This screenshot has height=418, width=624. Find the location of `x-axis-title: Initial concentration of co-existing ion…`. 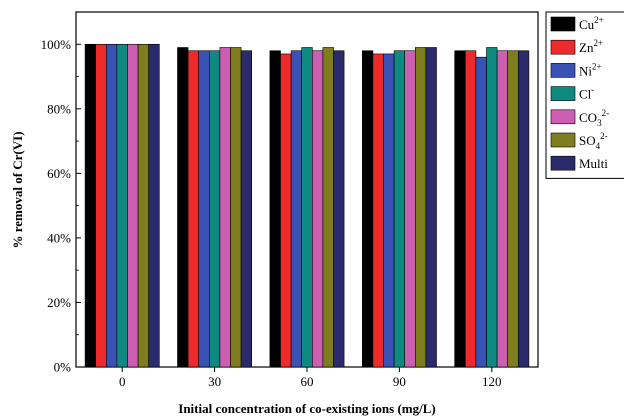

x-axis-title: Initial concentration of co-existing ion… is located at coordinates (306, 408).